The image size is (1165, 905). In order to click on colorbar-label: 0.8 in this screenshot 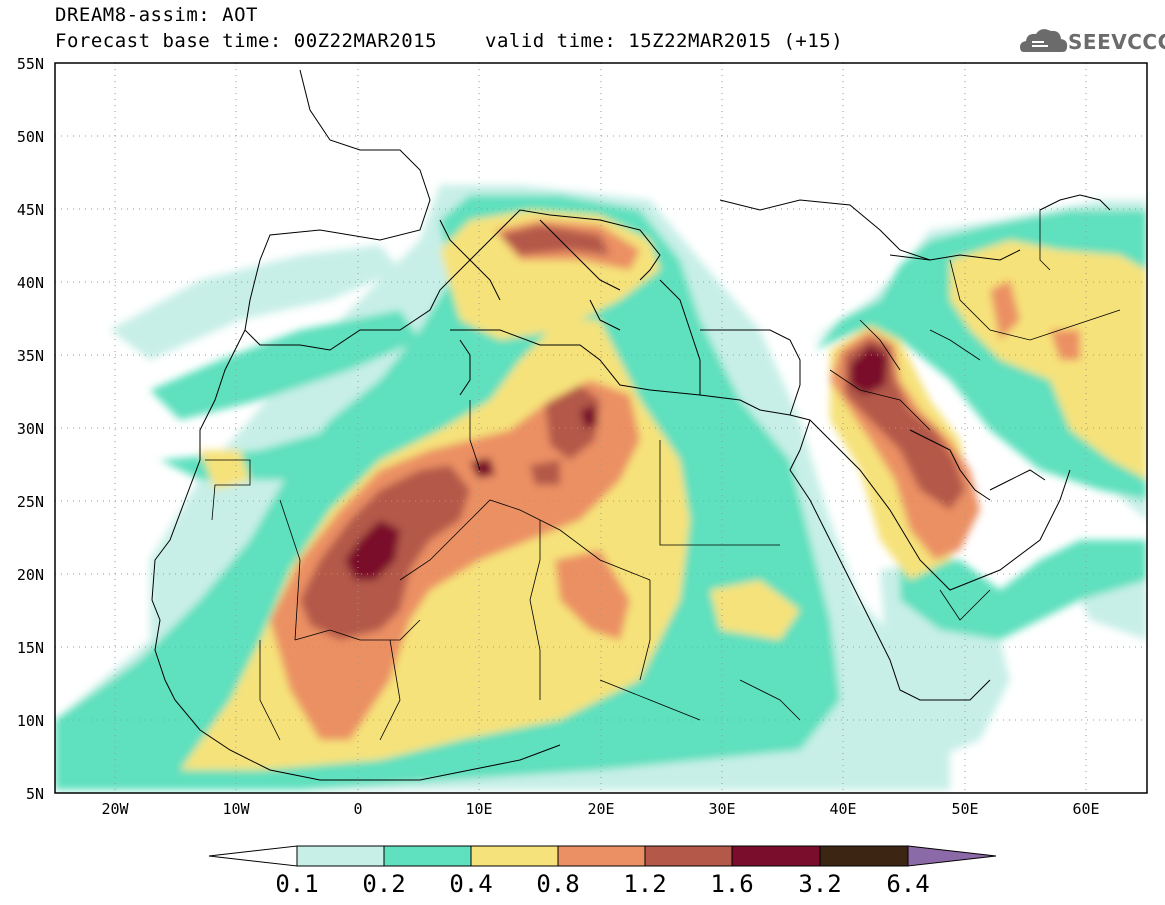, I will do `click(558, 884)`.